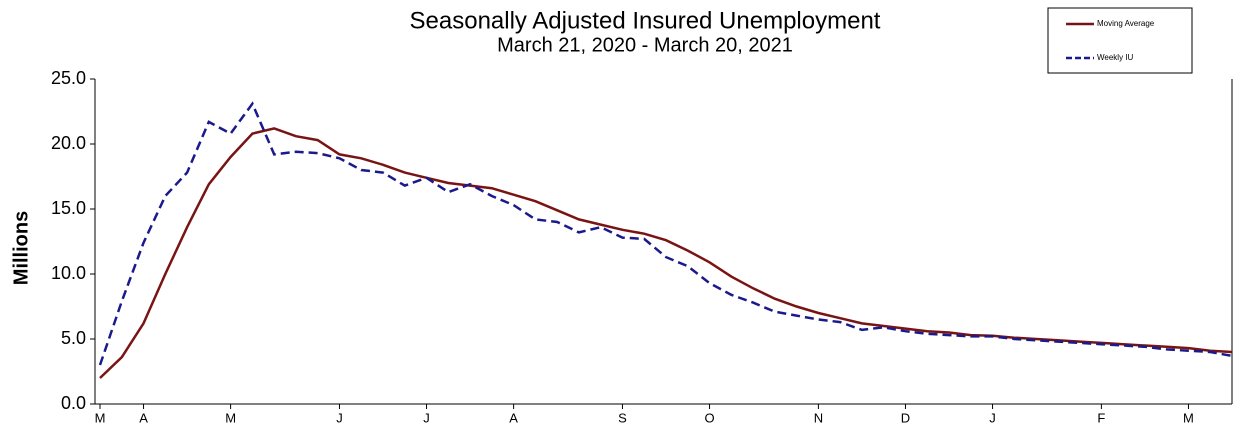 This screenshot has height=424, width=1236. Describe the element at coordinates (68, 208) in the screenshot. I see `y-tick-label: 15.0` at that location.